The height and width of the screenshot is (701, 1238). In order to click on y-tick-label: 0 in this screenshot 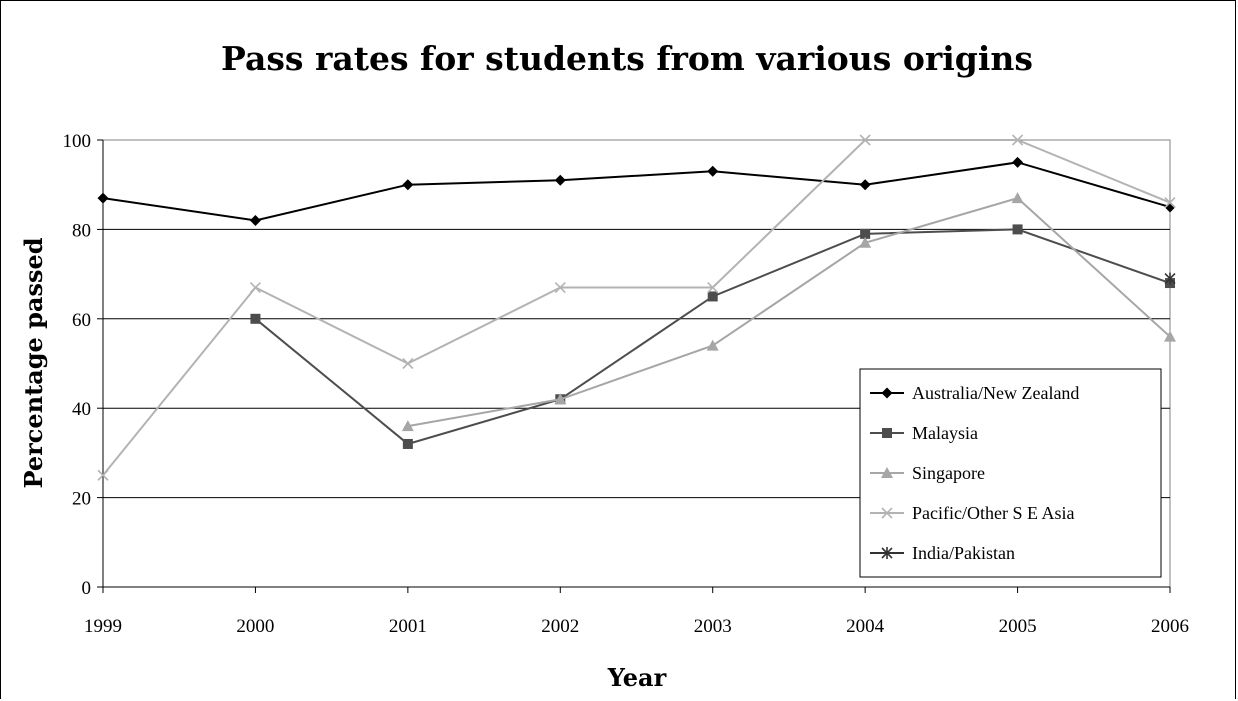, I will do `click(87, 588)`.